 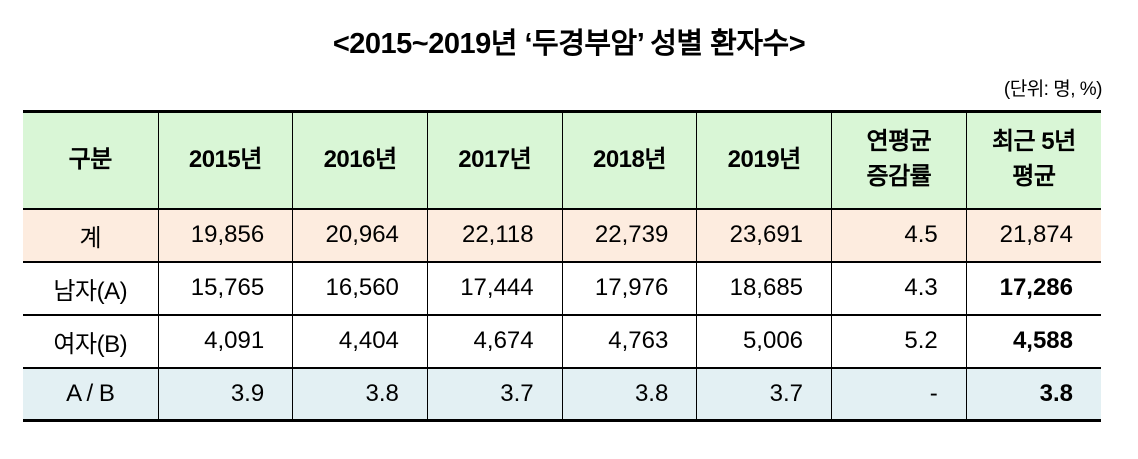 What do you see at coordinates (899, 394) in the screenshot?
I see `cell-ratio-growth: -` at bounding box center [899, 394].